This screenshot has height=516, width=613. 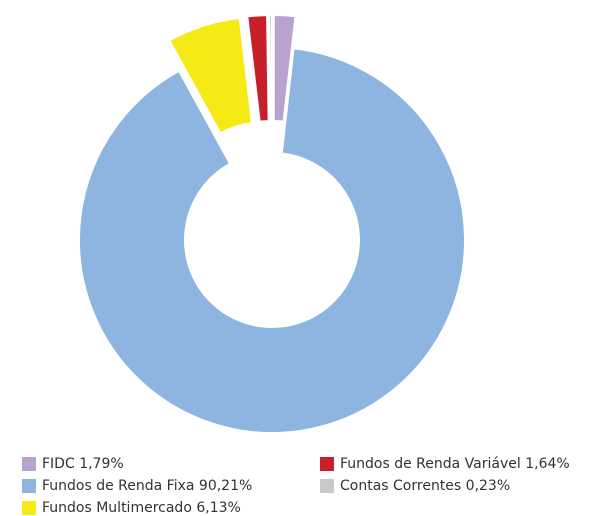 I want to click on legend-name: Contas Correntes, so click(x=400, y=486).